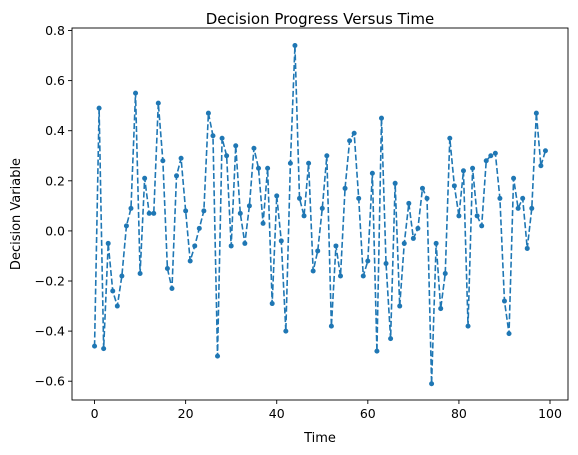 This screenshot has height=455, width=578. I want to click on x-tick-label: 60, so click(368, 413).